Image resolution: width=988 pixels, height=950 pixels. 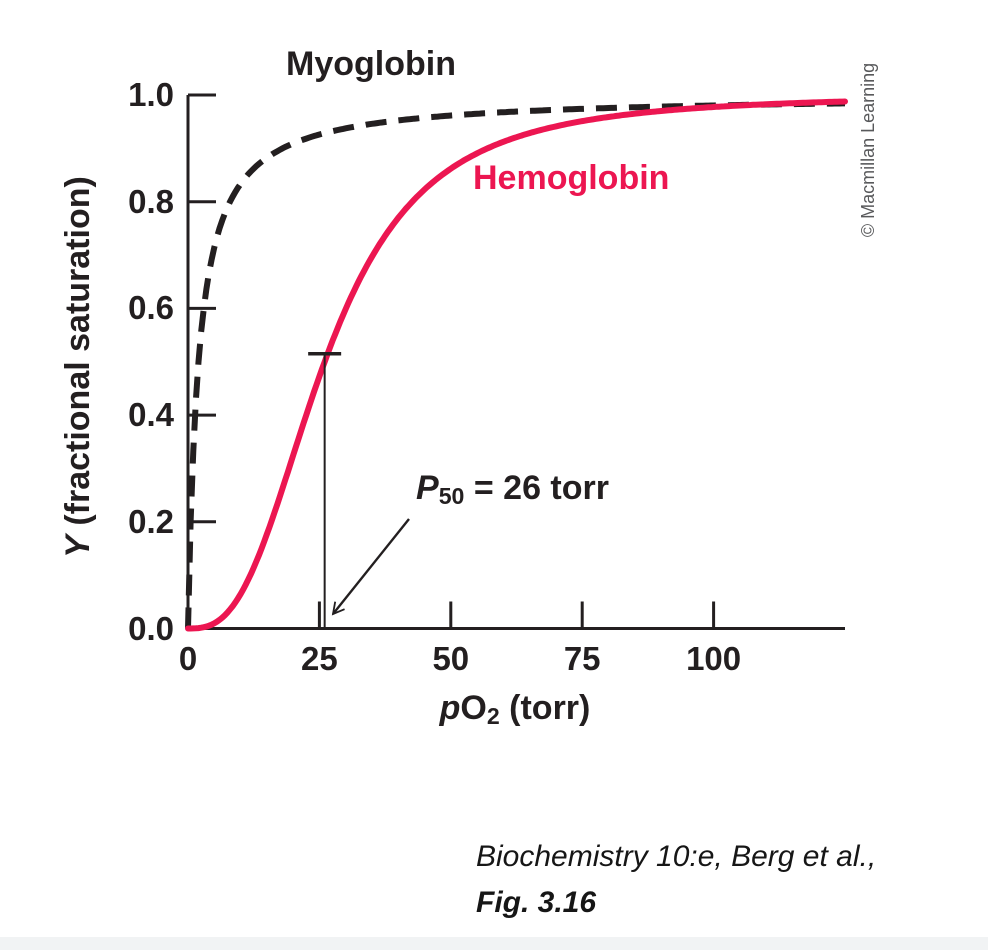 What do you see at coordinates (536, 488) in the screenshot?
I see `p50-value: = 26 torr` at bounding box center [536, 488].